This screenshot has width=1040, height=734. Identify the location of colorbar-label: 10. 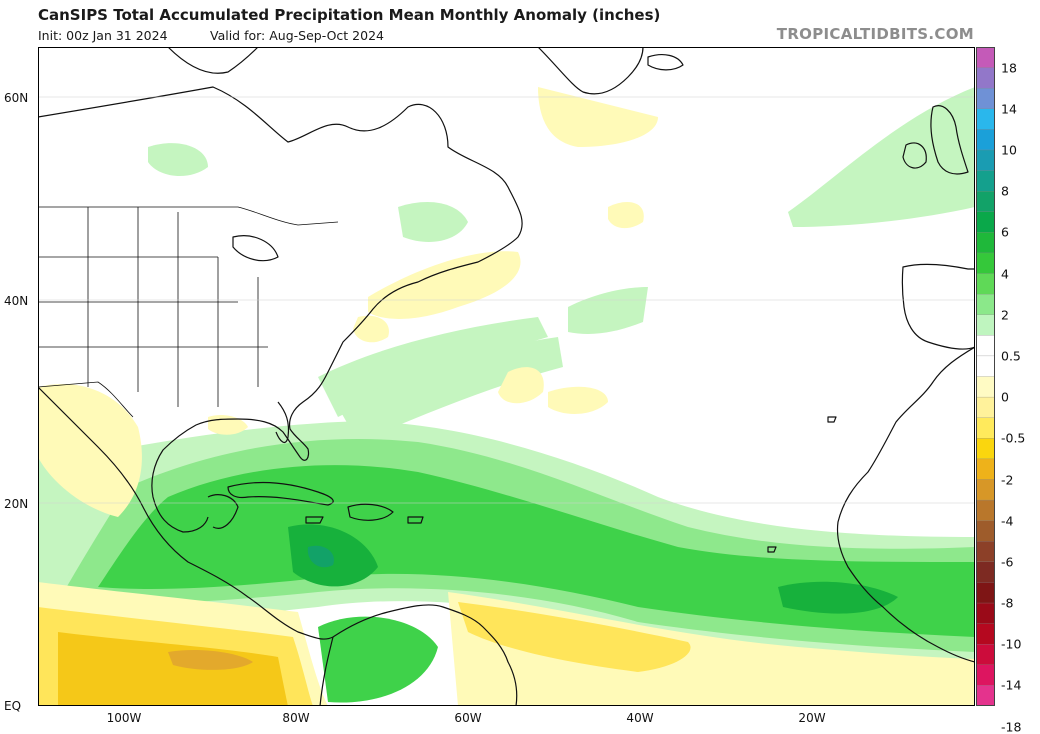
(1009, 150).